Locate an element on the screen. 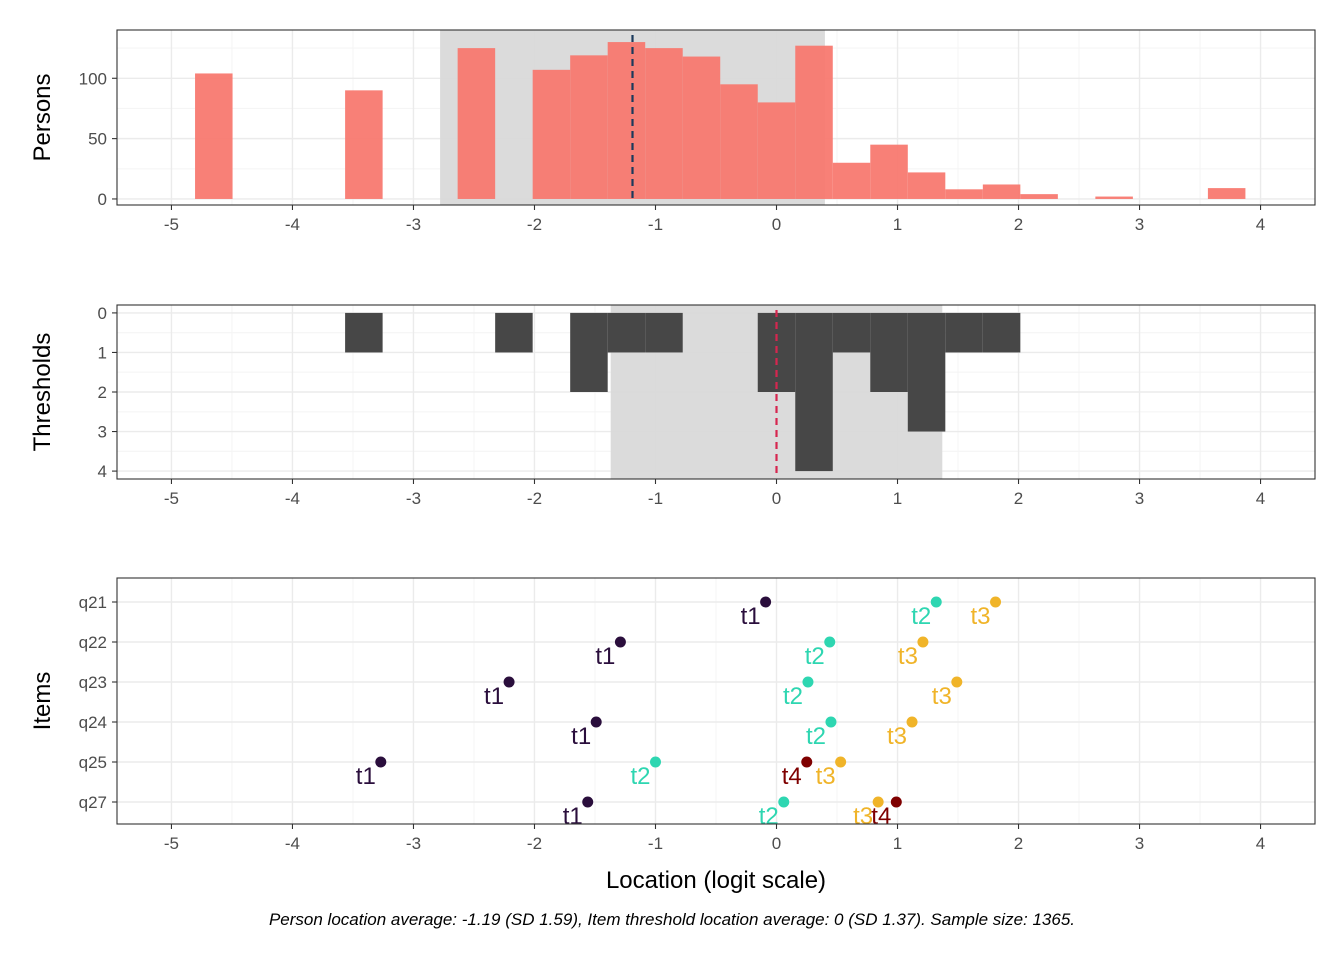 The width and height of the screenshot is (1344, 960). x-tick-label: -3 is located at coordinates (413, 843).